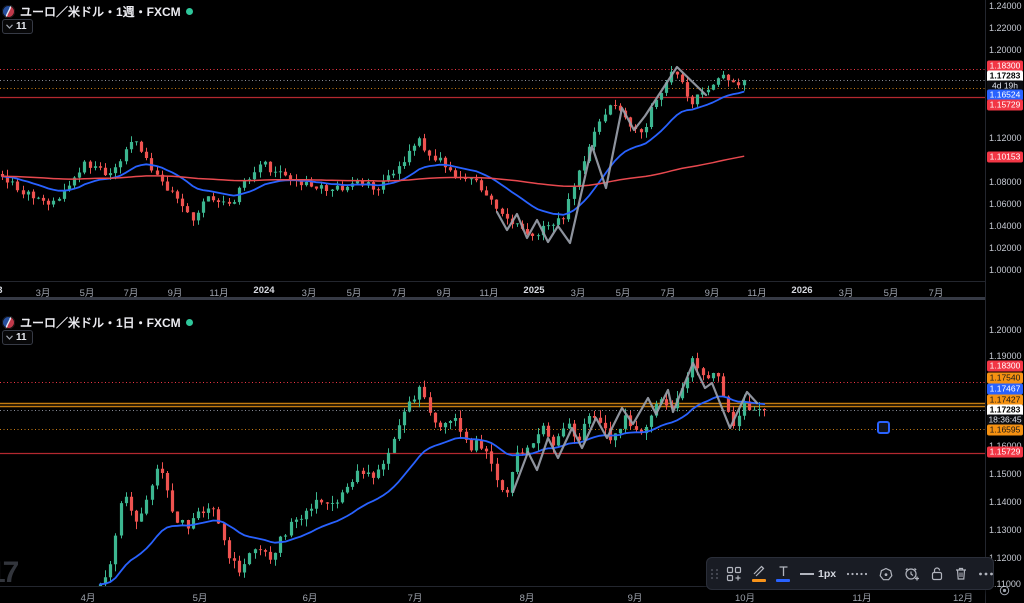  What do you see at coordinates (715, 574) in the screenshot?
I see `toolbar-drag-handle` at bounding box center [715, 574].